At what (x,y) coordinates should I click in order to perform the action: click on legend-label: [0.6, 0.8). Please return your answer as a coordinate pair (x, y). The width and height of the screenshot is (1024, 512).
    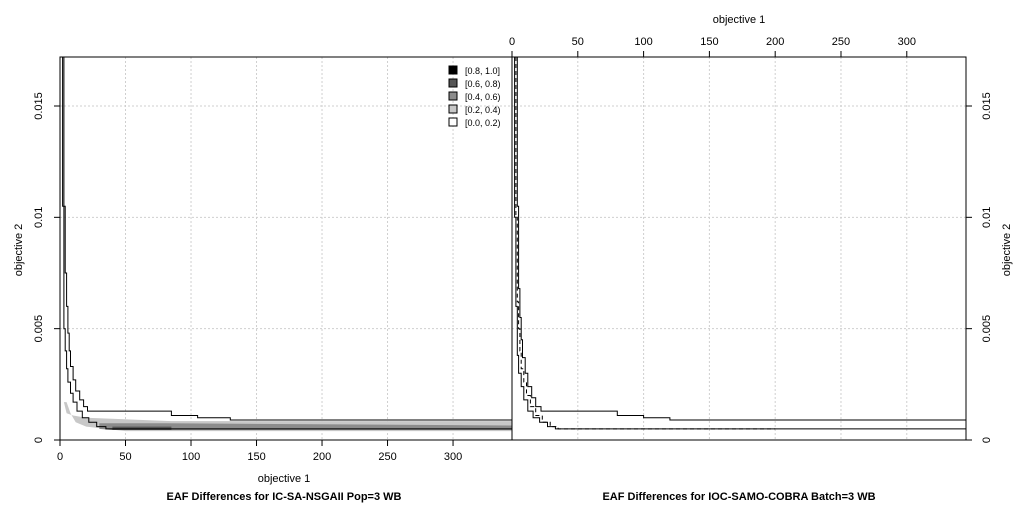
    Looking at the image, I should click on (483, 84).